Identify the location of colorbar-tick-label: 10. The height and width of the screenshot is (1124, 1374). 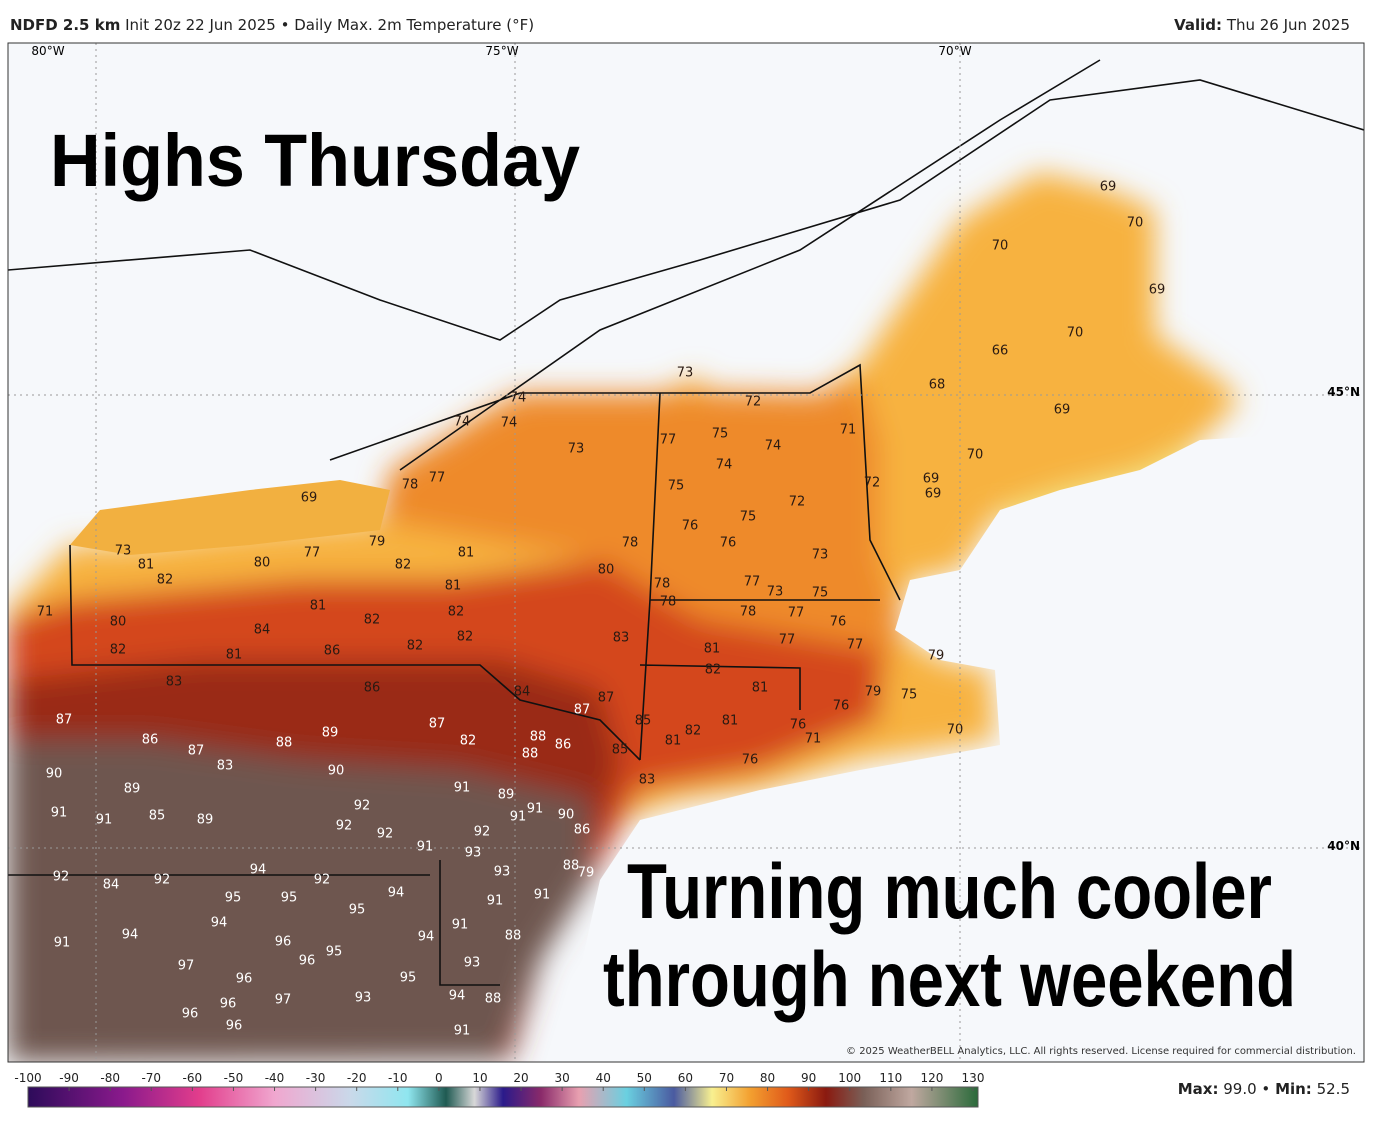
(479, 1078).